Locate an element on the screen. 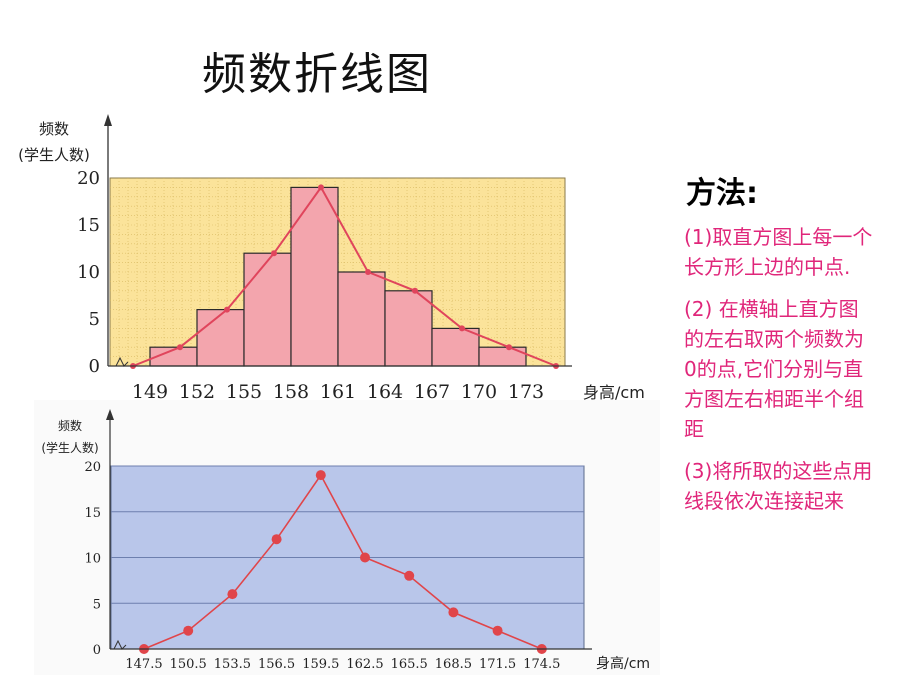 This screenshot has height=675, width=900. x-tick-label: 164 is located at coordinates (385, 392).